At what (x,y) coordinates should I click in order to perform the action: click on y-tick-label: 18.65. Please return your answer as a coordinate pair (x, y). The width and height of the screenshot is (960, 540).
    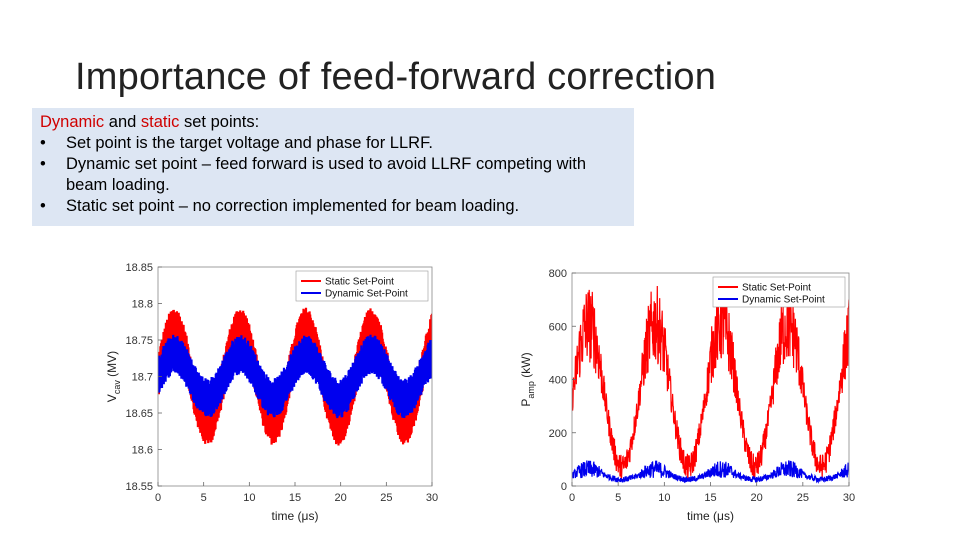
    Looking at the image, I should click on (139, 414).